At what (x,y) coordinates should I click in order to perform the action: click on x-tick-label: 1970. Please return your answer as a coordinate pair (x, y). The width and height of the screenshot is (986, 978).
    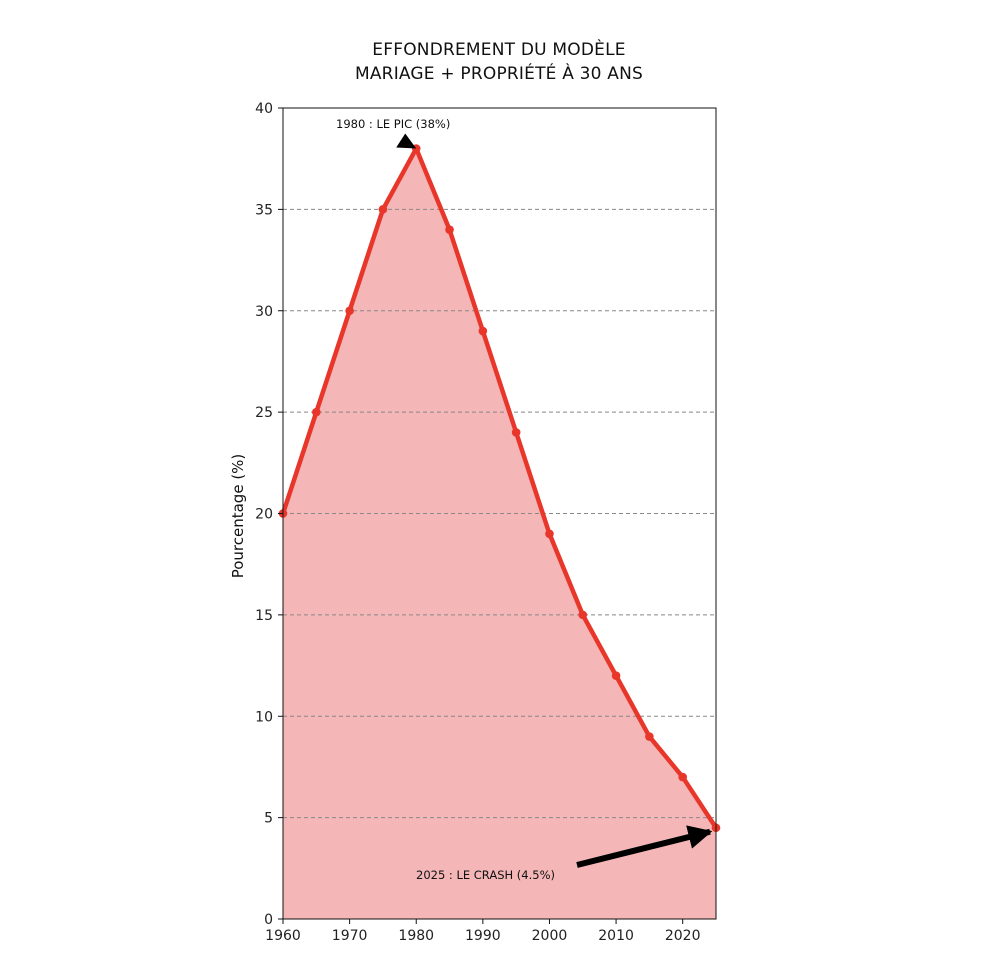
    Looking at the image, I should click on (350, 936).